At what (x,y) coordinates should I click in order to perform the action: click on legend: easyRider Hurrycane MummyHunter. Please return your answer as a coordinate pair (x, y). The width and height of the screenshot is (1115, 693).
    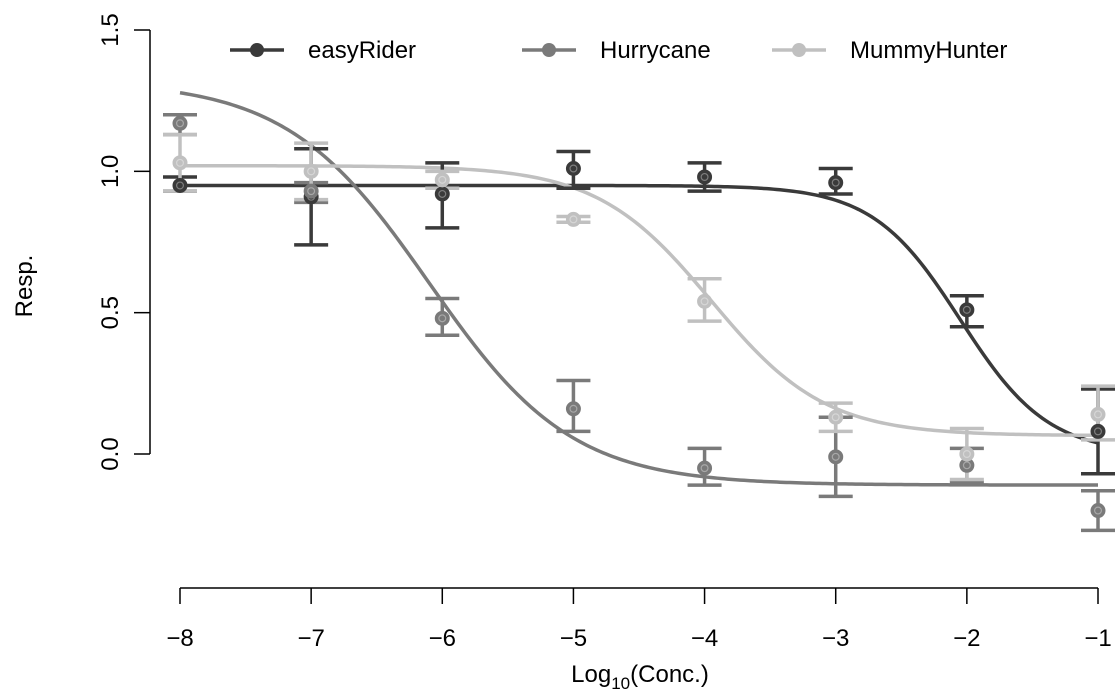
    Looking at the image, I should click on (618, 50).